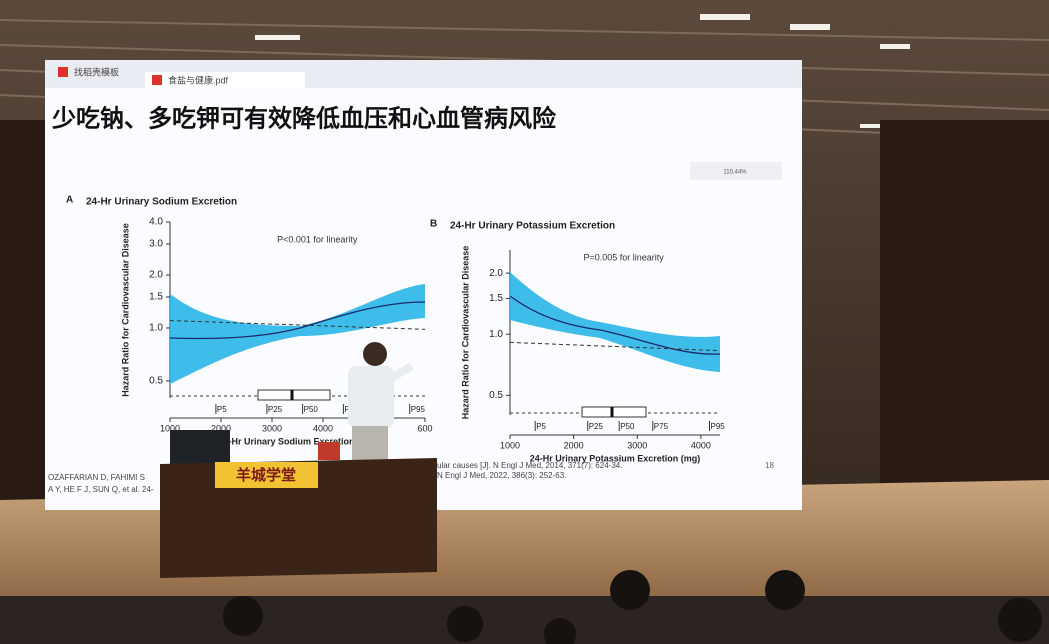 This screenshot has width=1049, height=644. I want to click on annotation: P=0.005 for linearity, so click(624, 257).